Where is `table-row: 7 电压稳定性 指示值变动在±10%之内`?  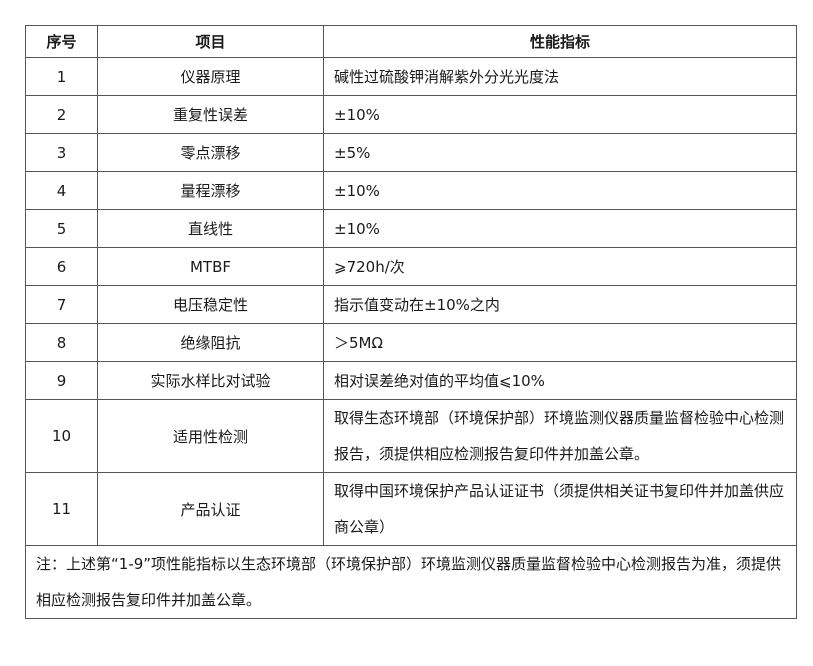
table-row: 7 电压稳定性 指示值变动在±10%之内 is located at coordinates (411, 304).